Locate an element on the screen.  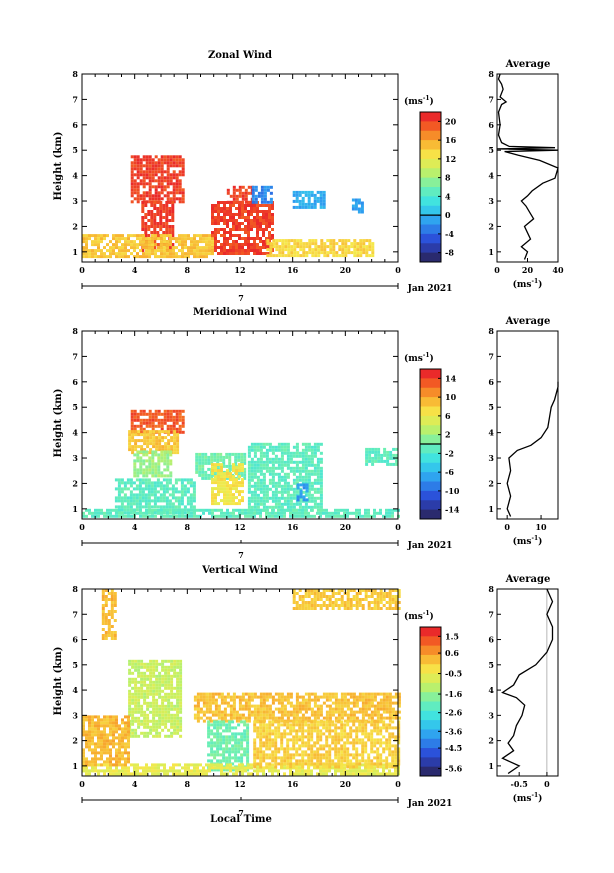
profile-x-tick-label: 20 is located at coordinates (528, 270).